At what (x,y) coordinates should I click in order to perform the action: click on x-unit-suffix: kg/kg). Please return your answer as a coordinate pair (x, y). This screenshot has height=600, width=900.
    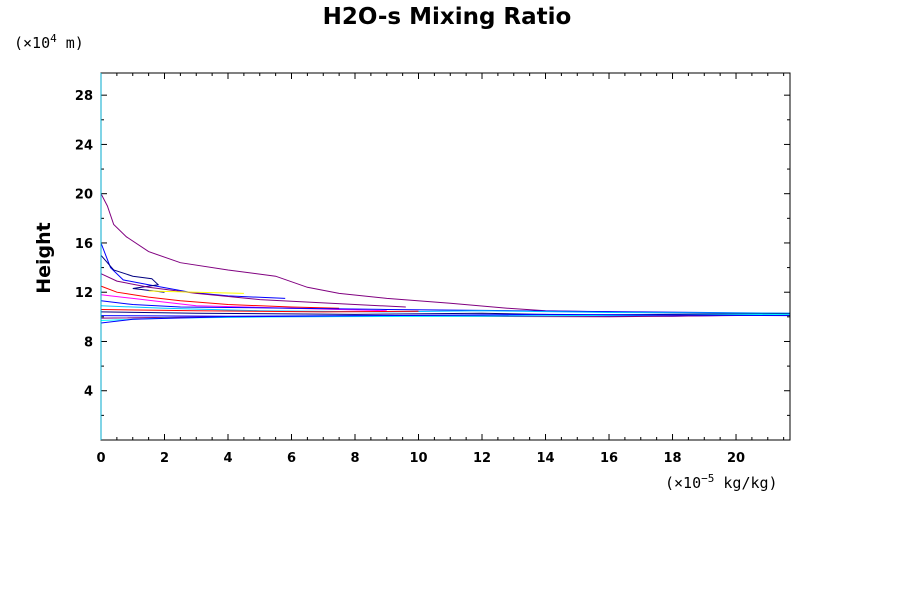
    Looking at the image, I should click on (745, 483).